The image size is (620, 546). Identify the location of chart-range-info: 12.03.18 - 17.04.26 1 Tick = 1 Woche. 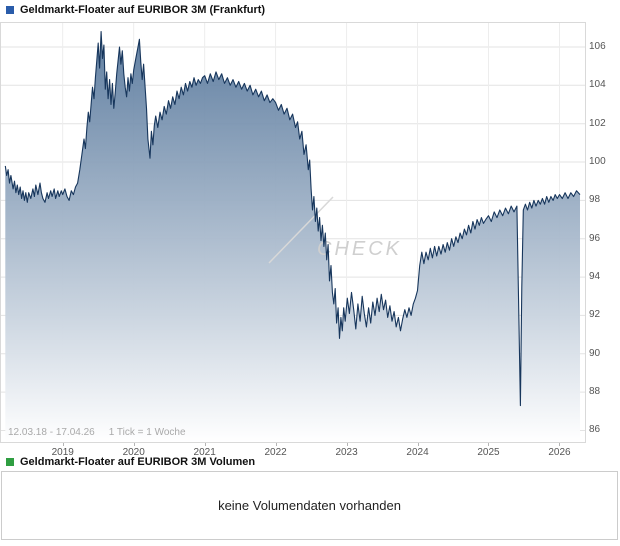
(97, 432).